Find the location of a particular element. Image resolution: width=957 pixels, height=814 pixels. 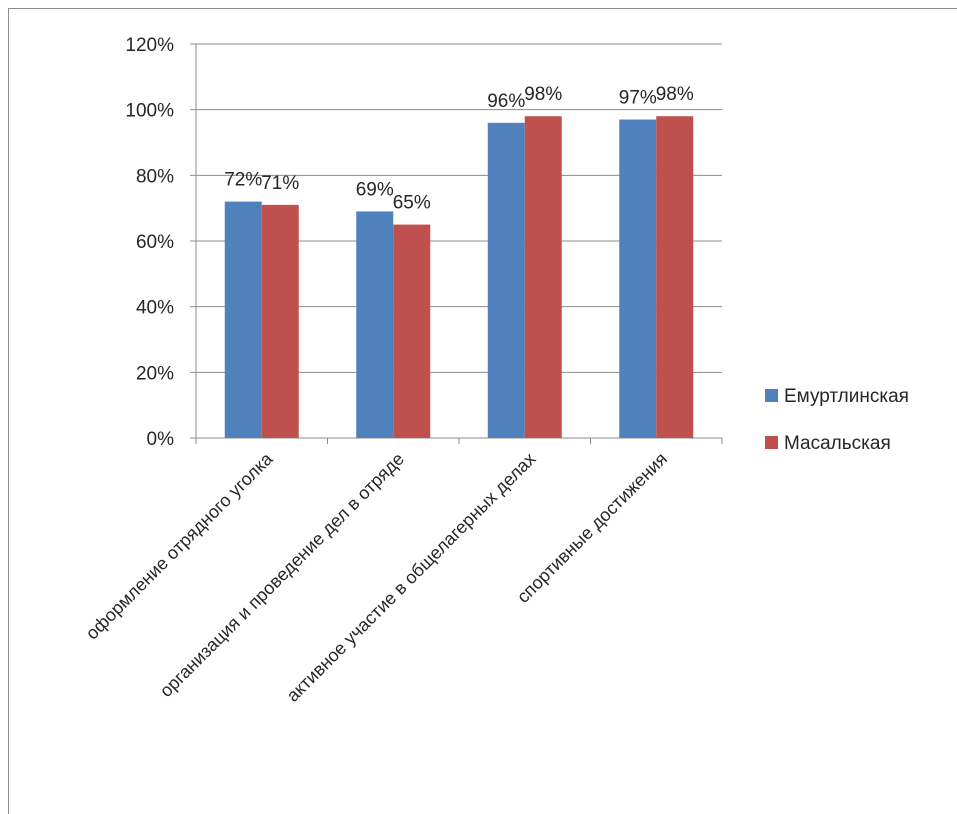

y-tick-label: 60% is located at coordinates (155, 242).